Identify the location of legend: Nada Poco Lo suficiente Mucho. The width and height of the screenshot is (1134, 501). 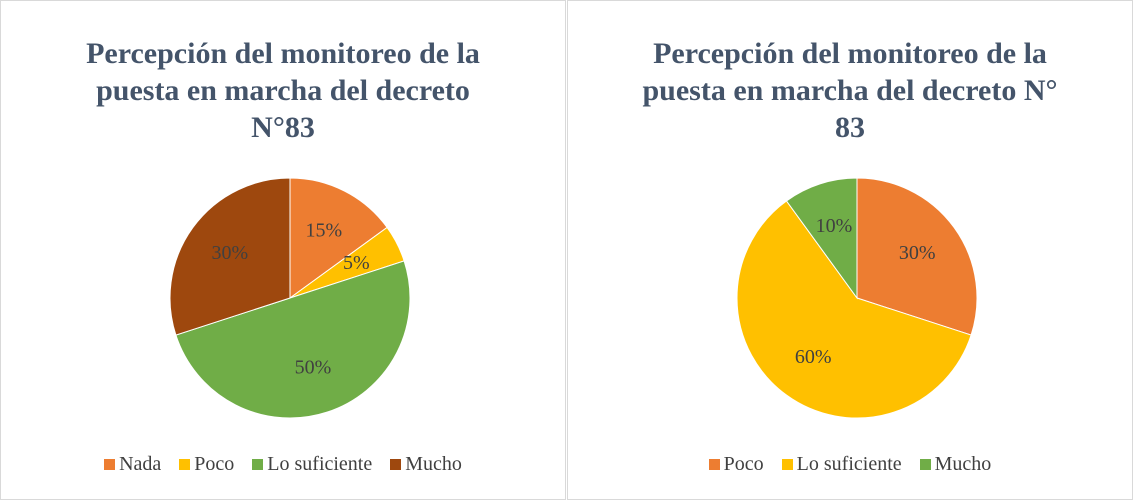
(283, 464).